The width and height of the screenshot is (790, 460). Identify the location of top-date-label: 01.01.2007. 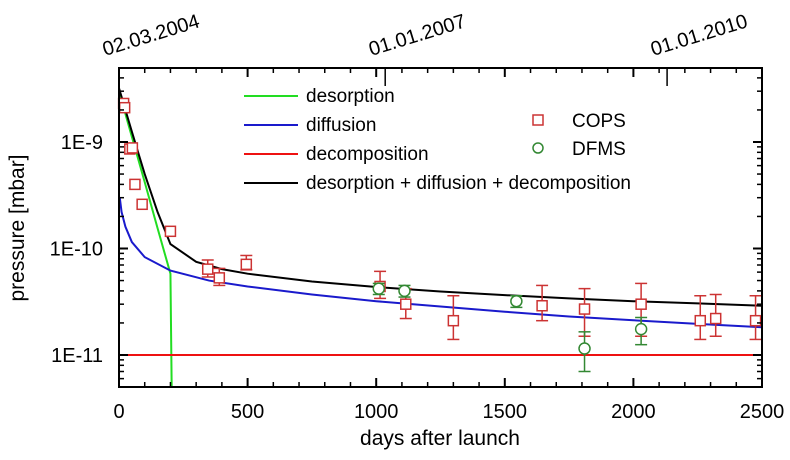
(417, 35).